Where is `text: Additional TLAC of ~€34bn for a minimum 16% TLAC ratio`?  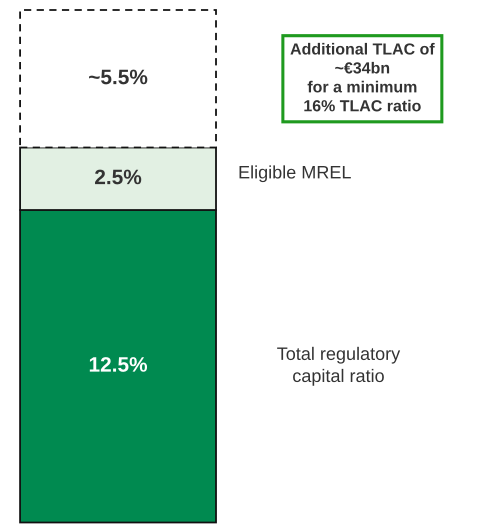 text: Additional TLAC of ~€34bn for a minimum 16% TLAC ratio is located at coordinates (362, 77).